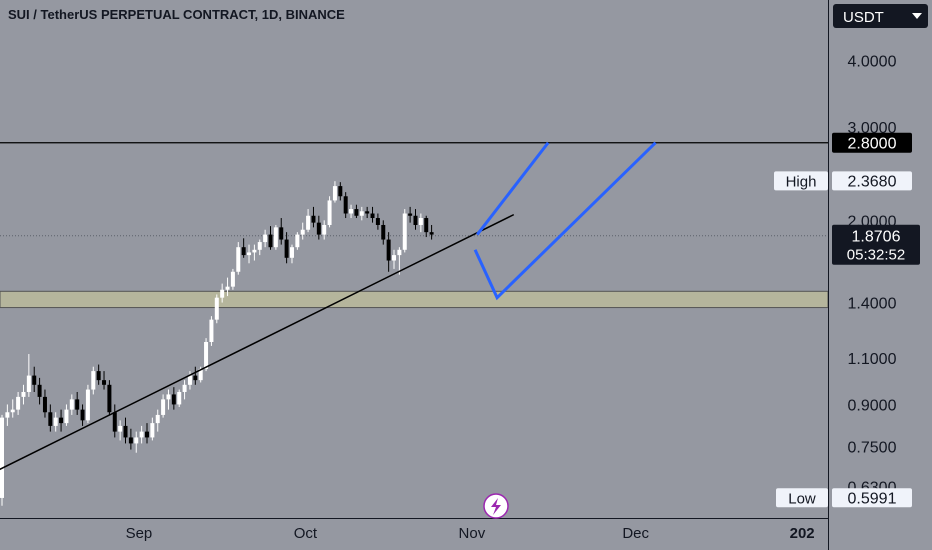  I want to click on low-value: 0.5991, so click(872, 498).